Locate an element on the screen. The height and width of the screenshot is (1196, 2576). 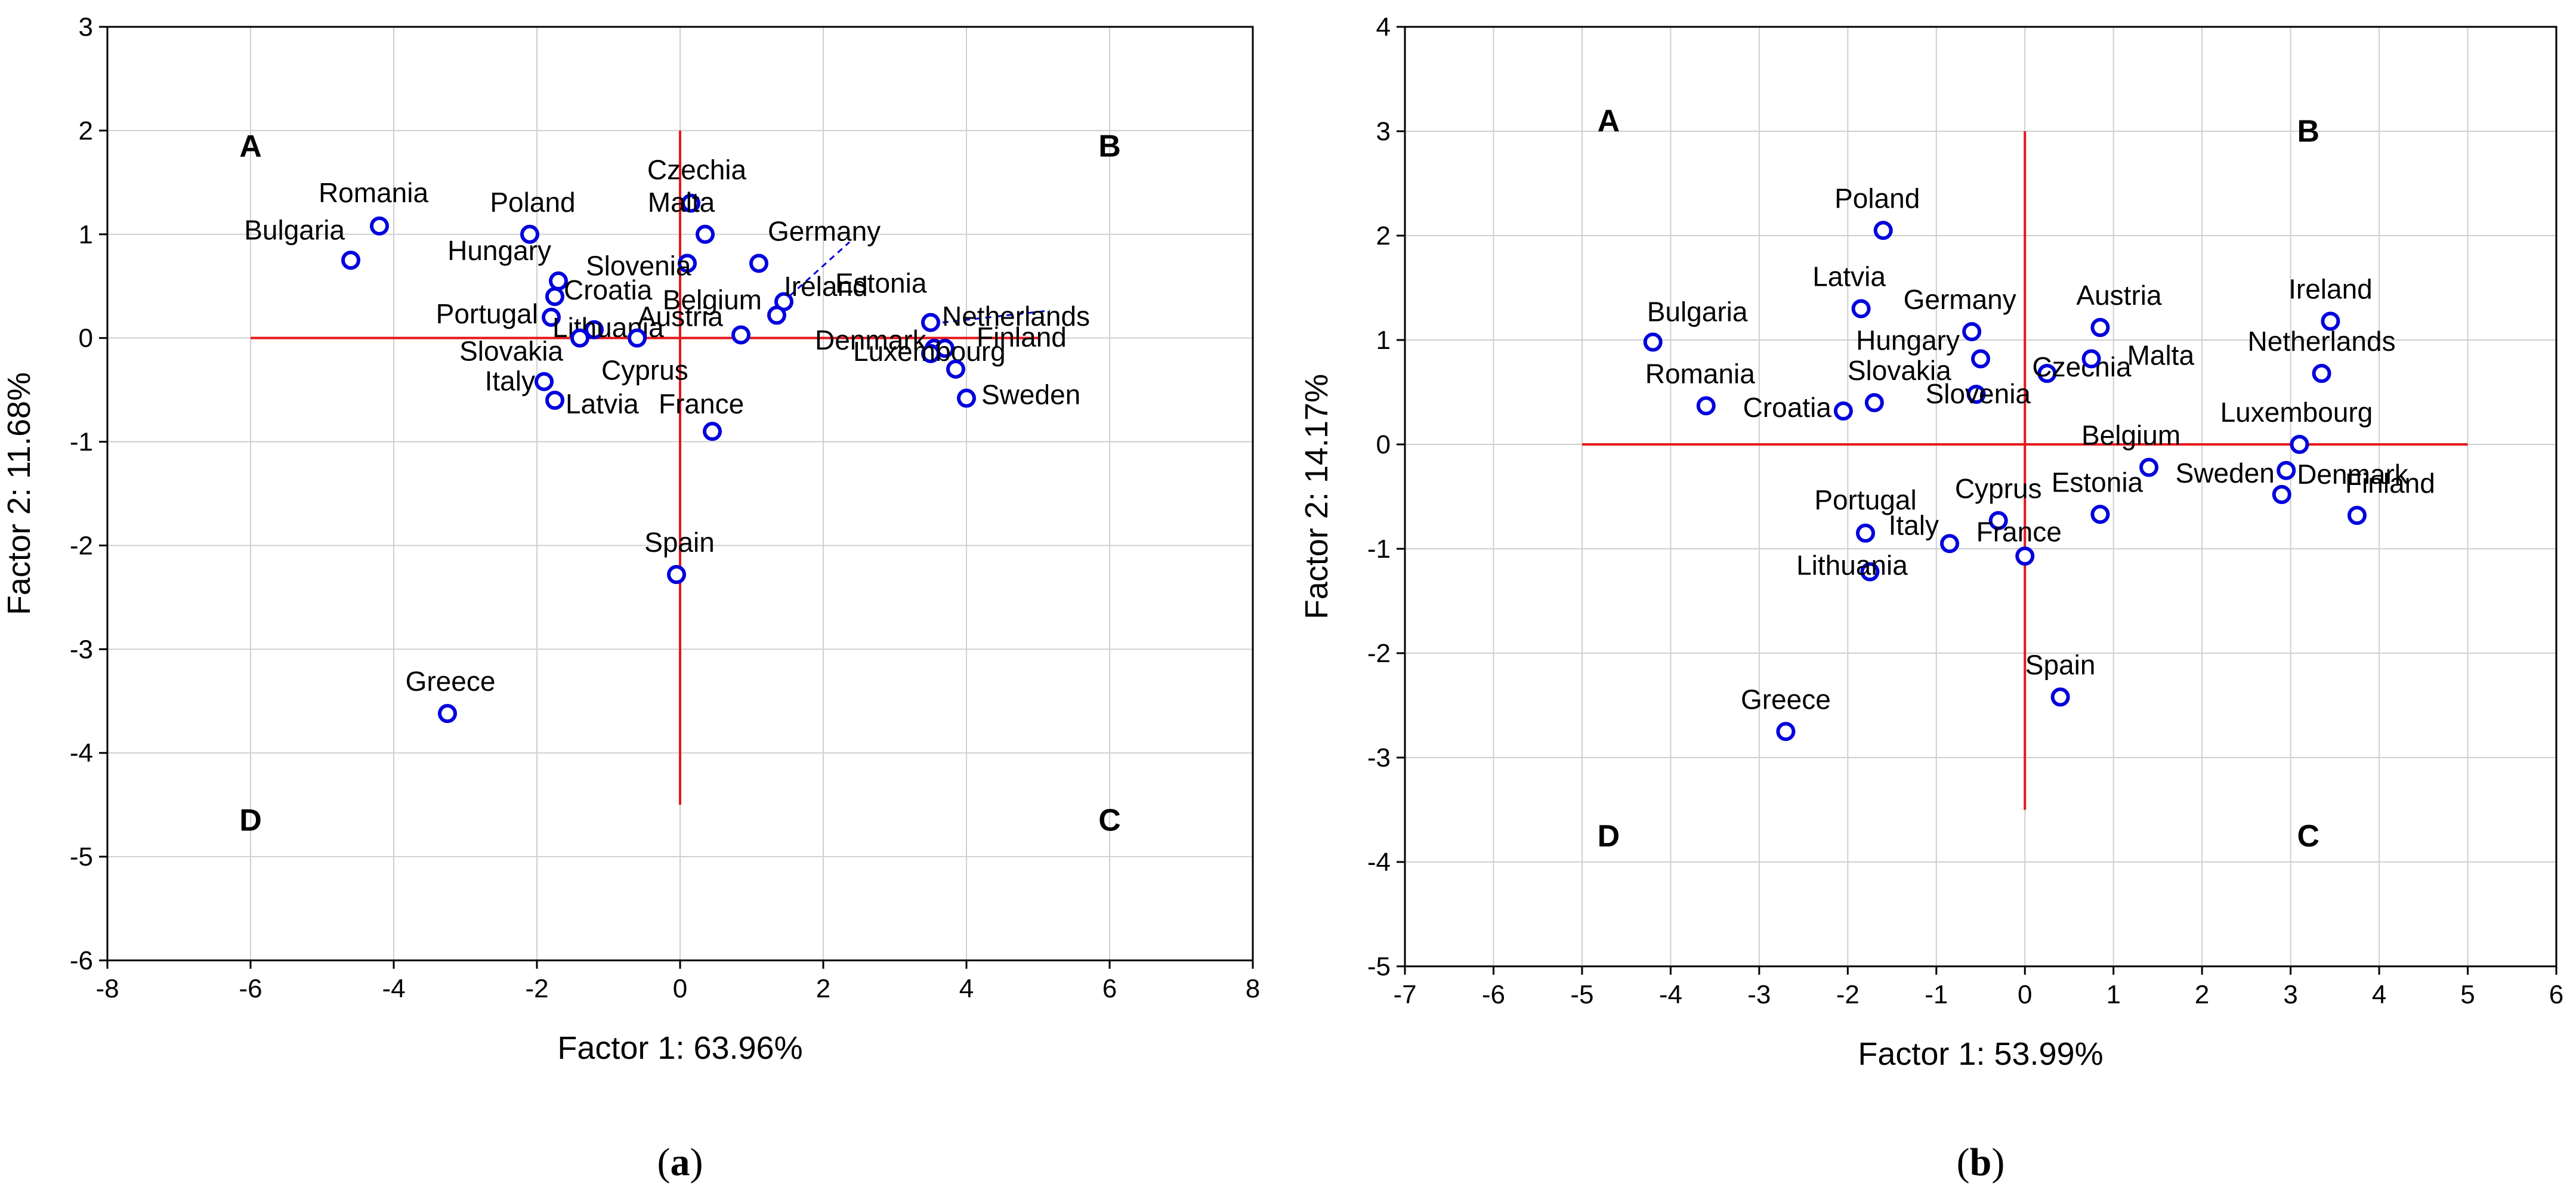
y-axis-title: Factor 2: 14.17% is located at coordinates (1317, 497).